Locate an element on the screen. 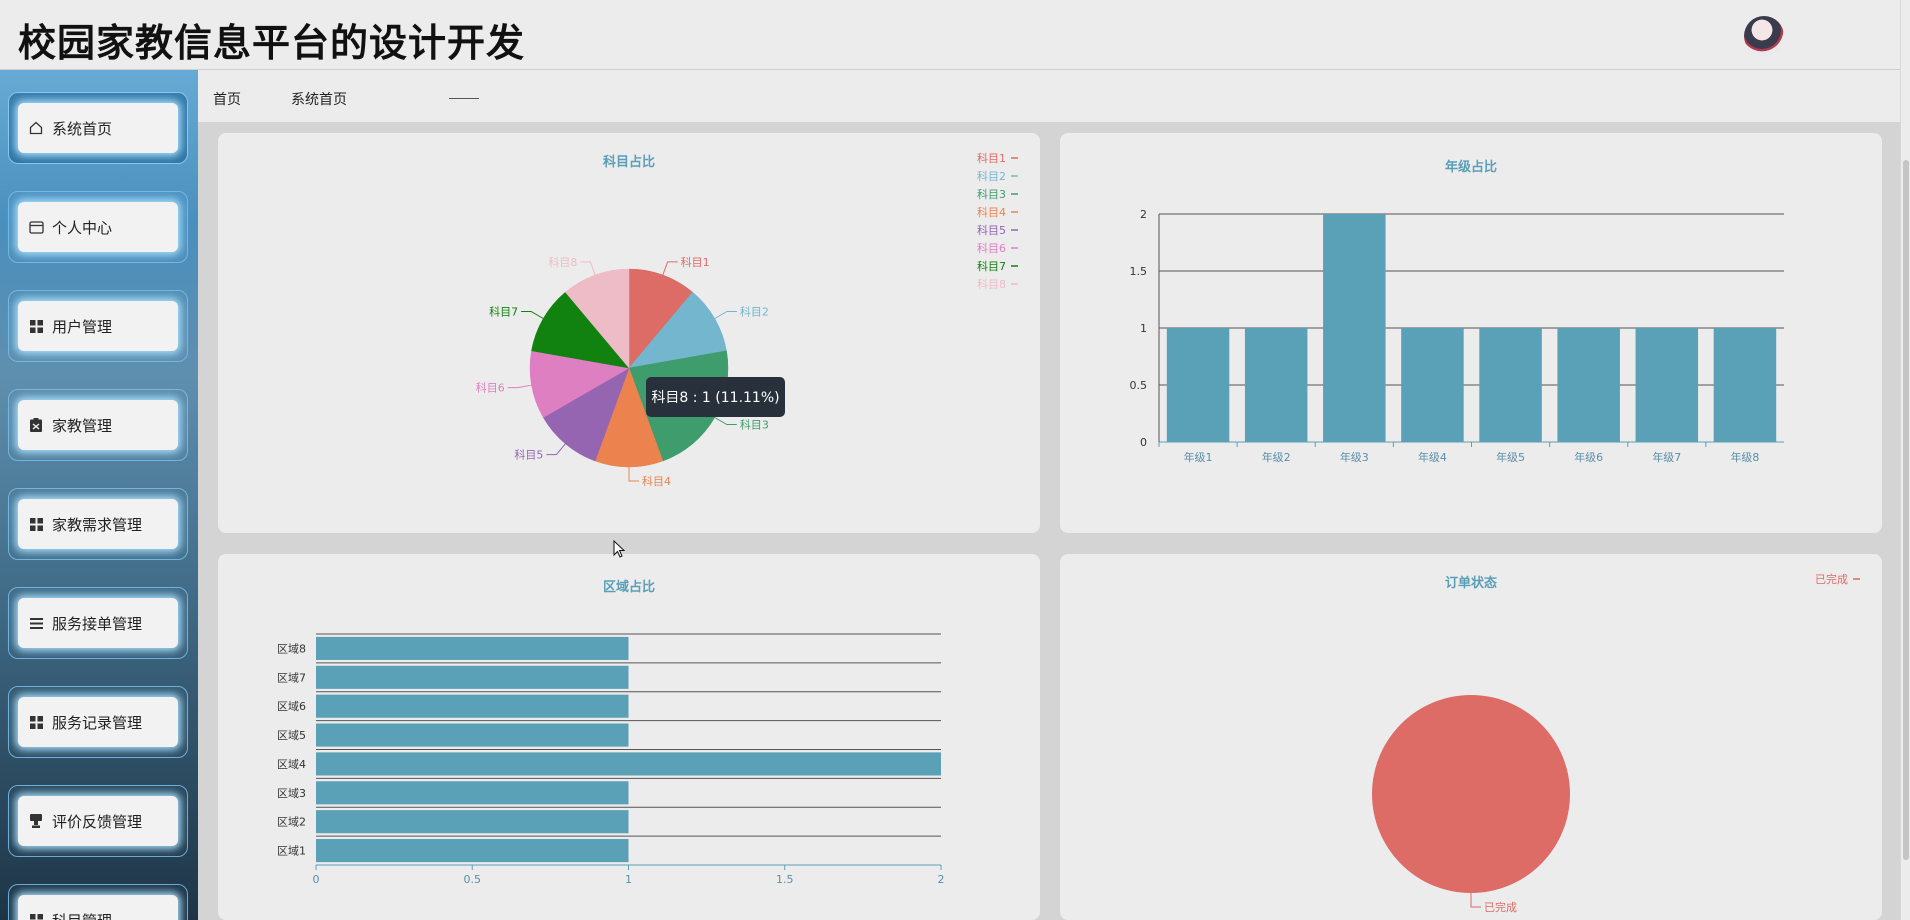 The width and height of the screenshot is (1910, 920). sidebar-button-service-orders: 服务接单管理 is located at coordinates (98, 623).